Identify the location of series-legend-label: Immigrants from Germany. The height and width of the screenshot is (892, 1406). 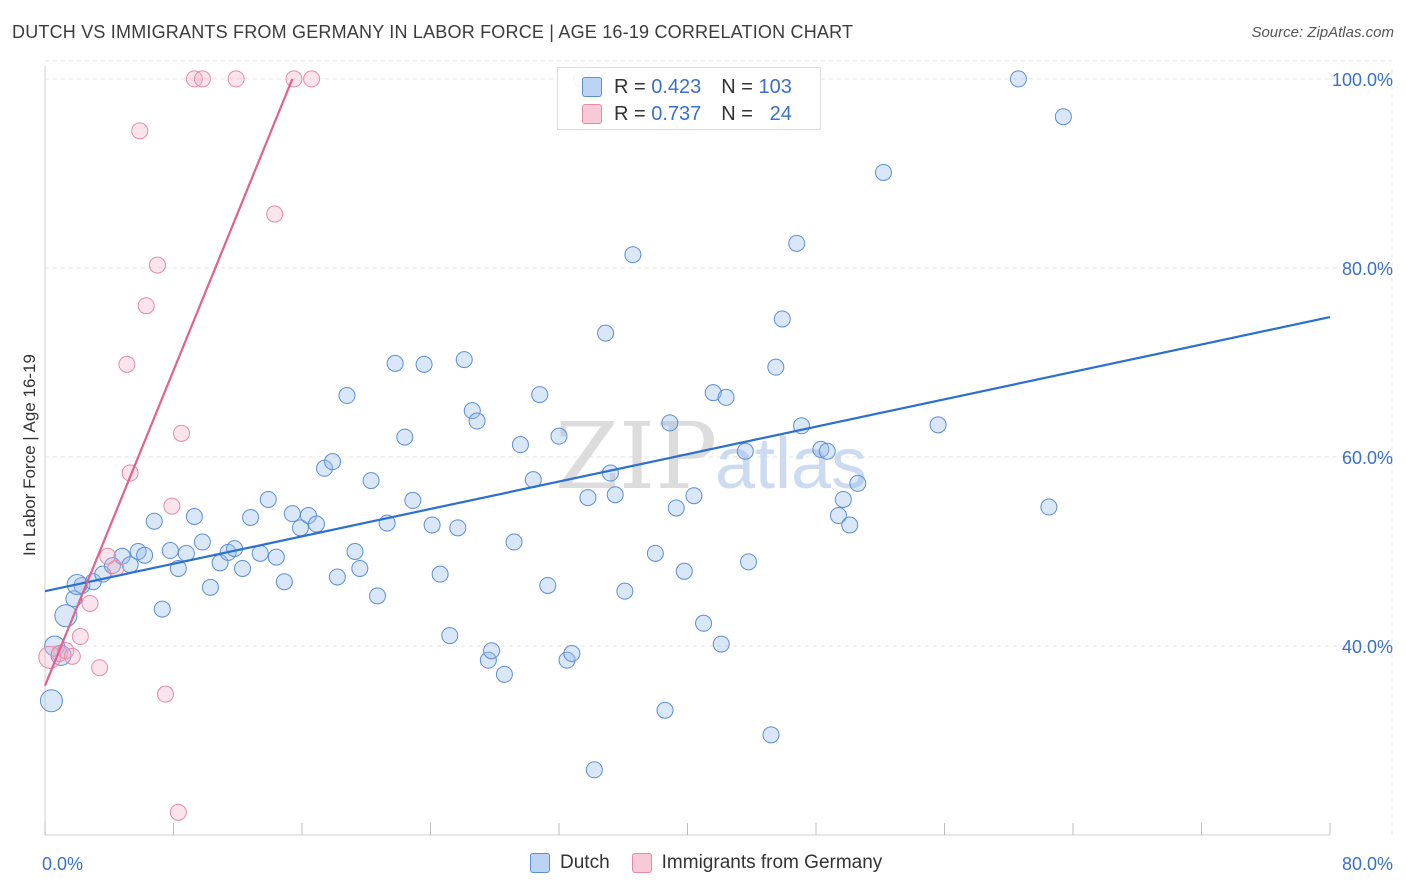
(772, 862).